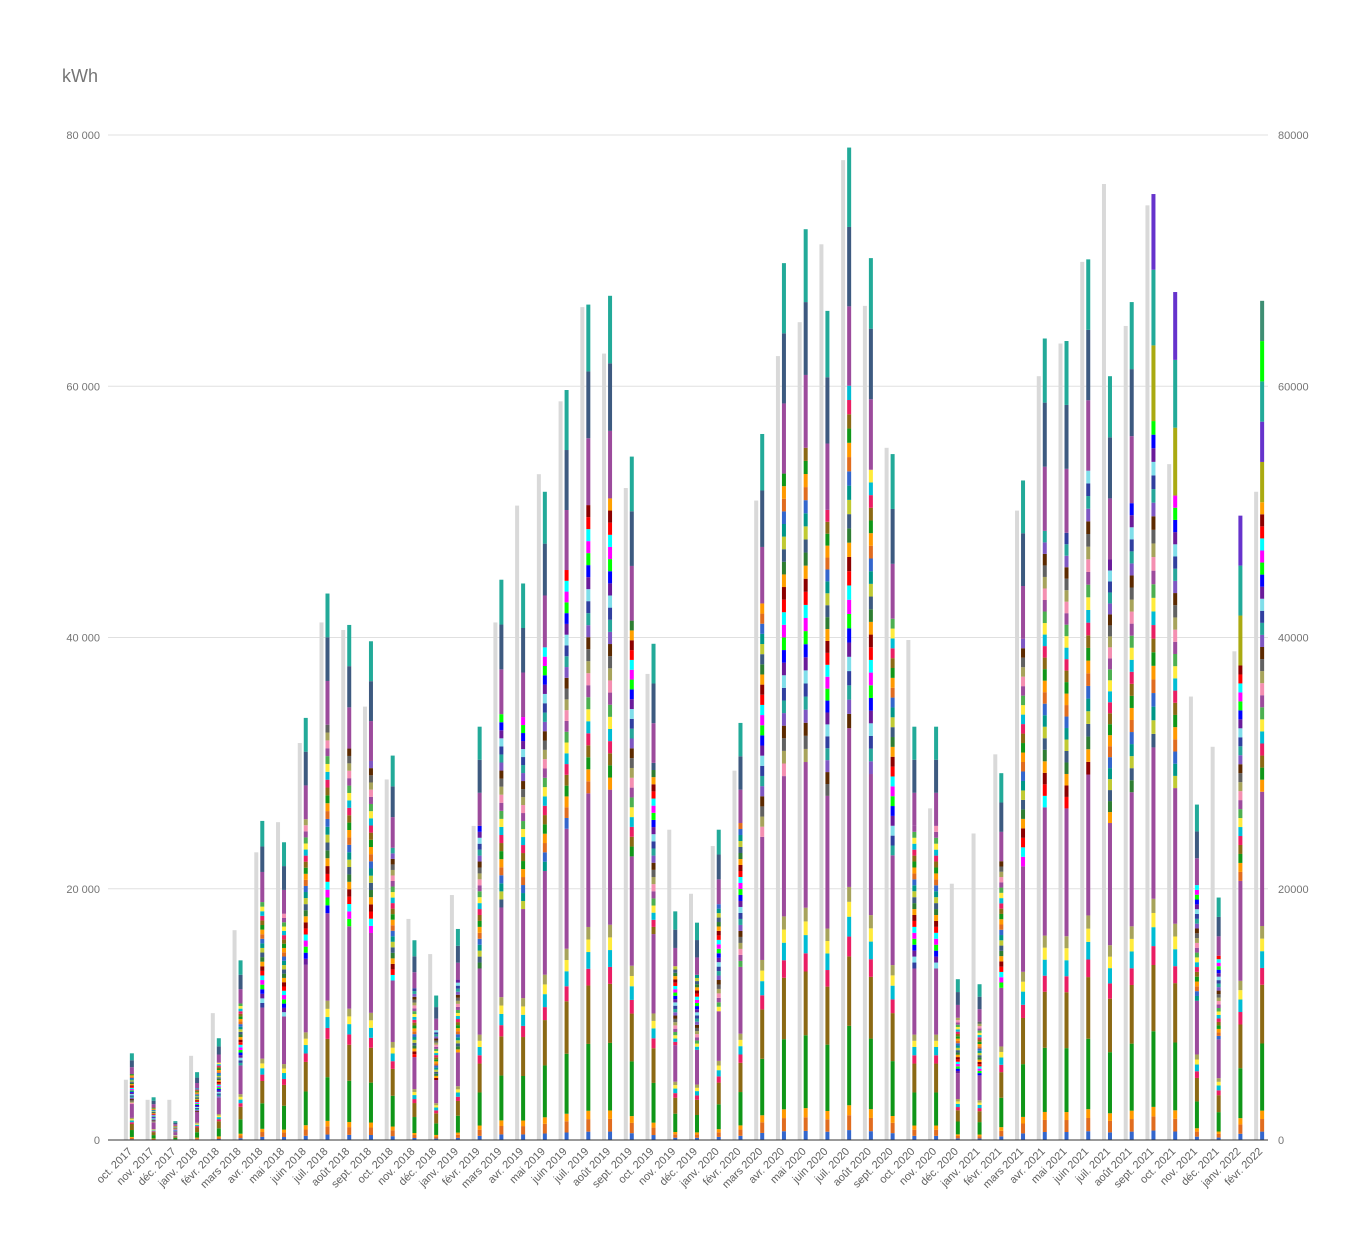  Describe the element at coordinates (83, 387) in the screenshot. I see `y-tick-label-left: 60 000` at that location.